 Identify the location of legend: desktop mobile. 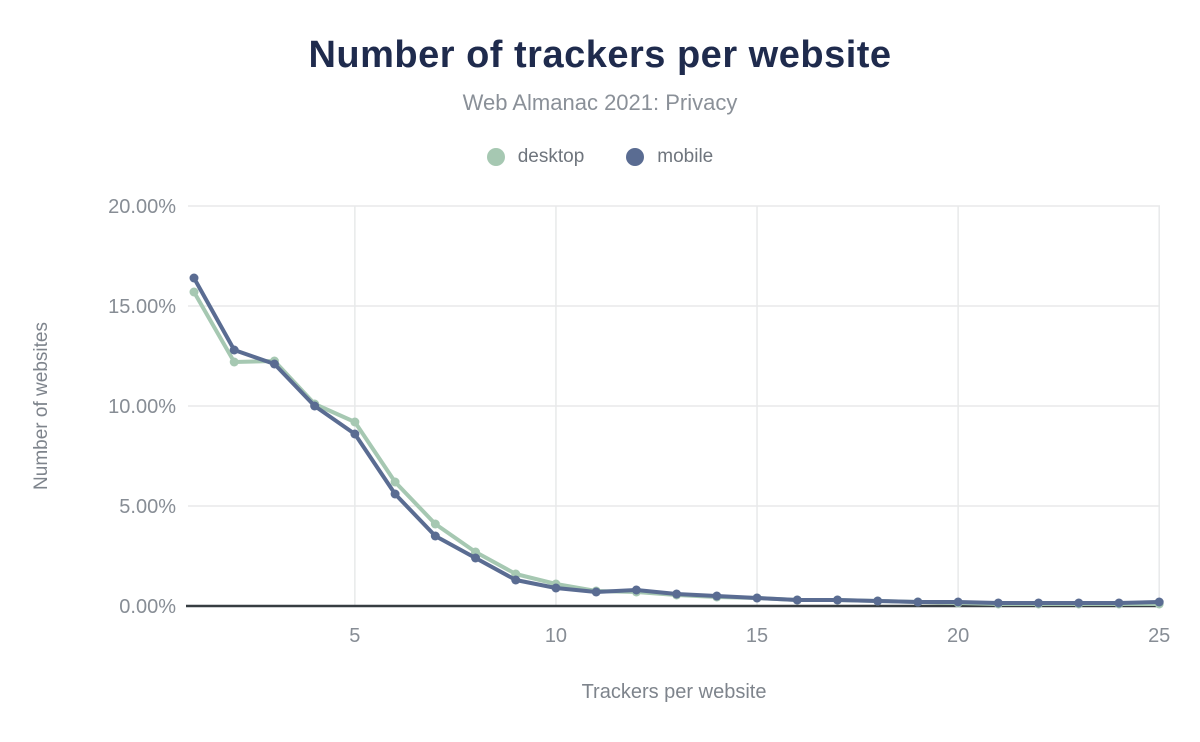
(600, 157).